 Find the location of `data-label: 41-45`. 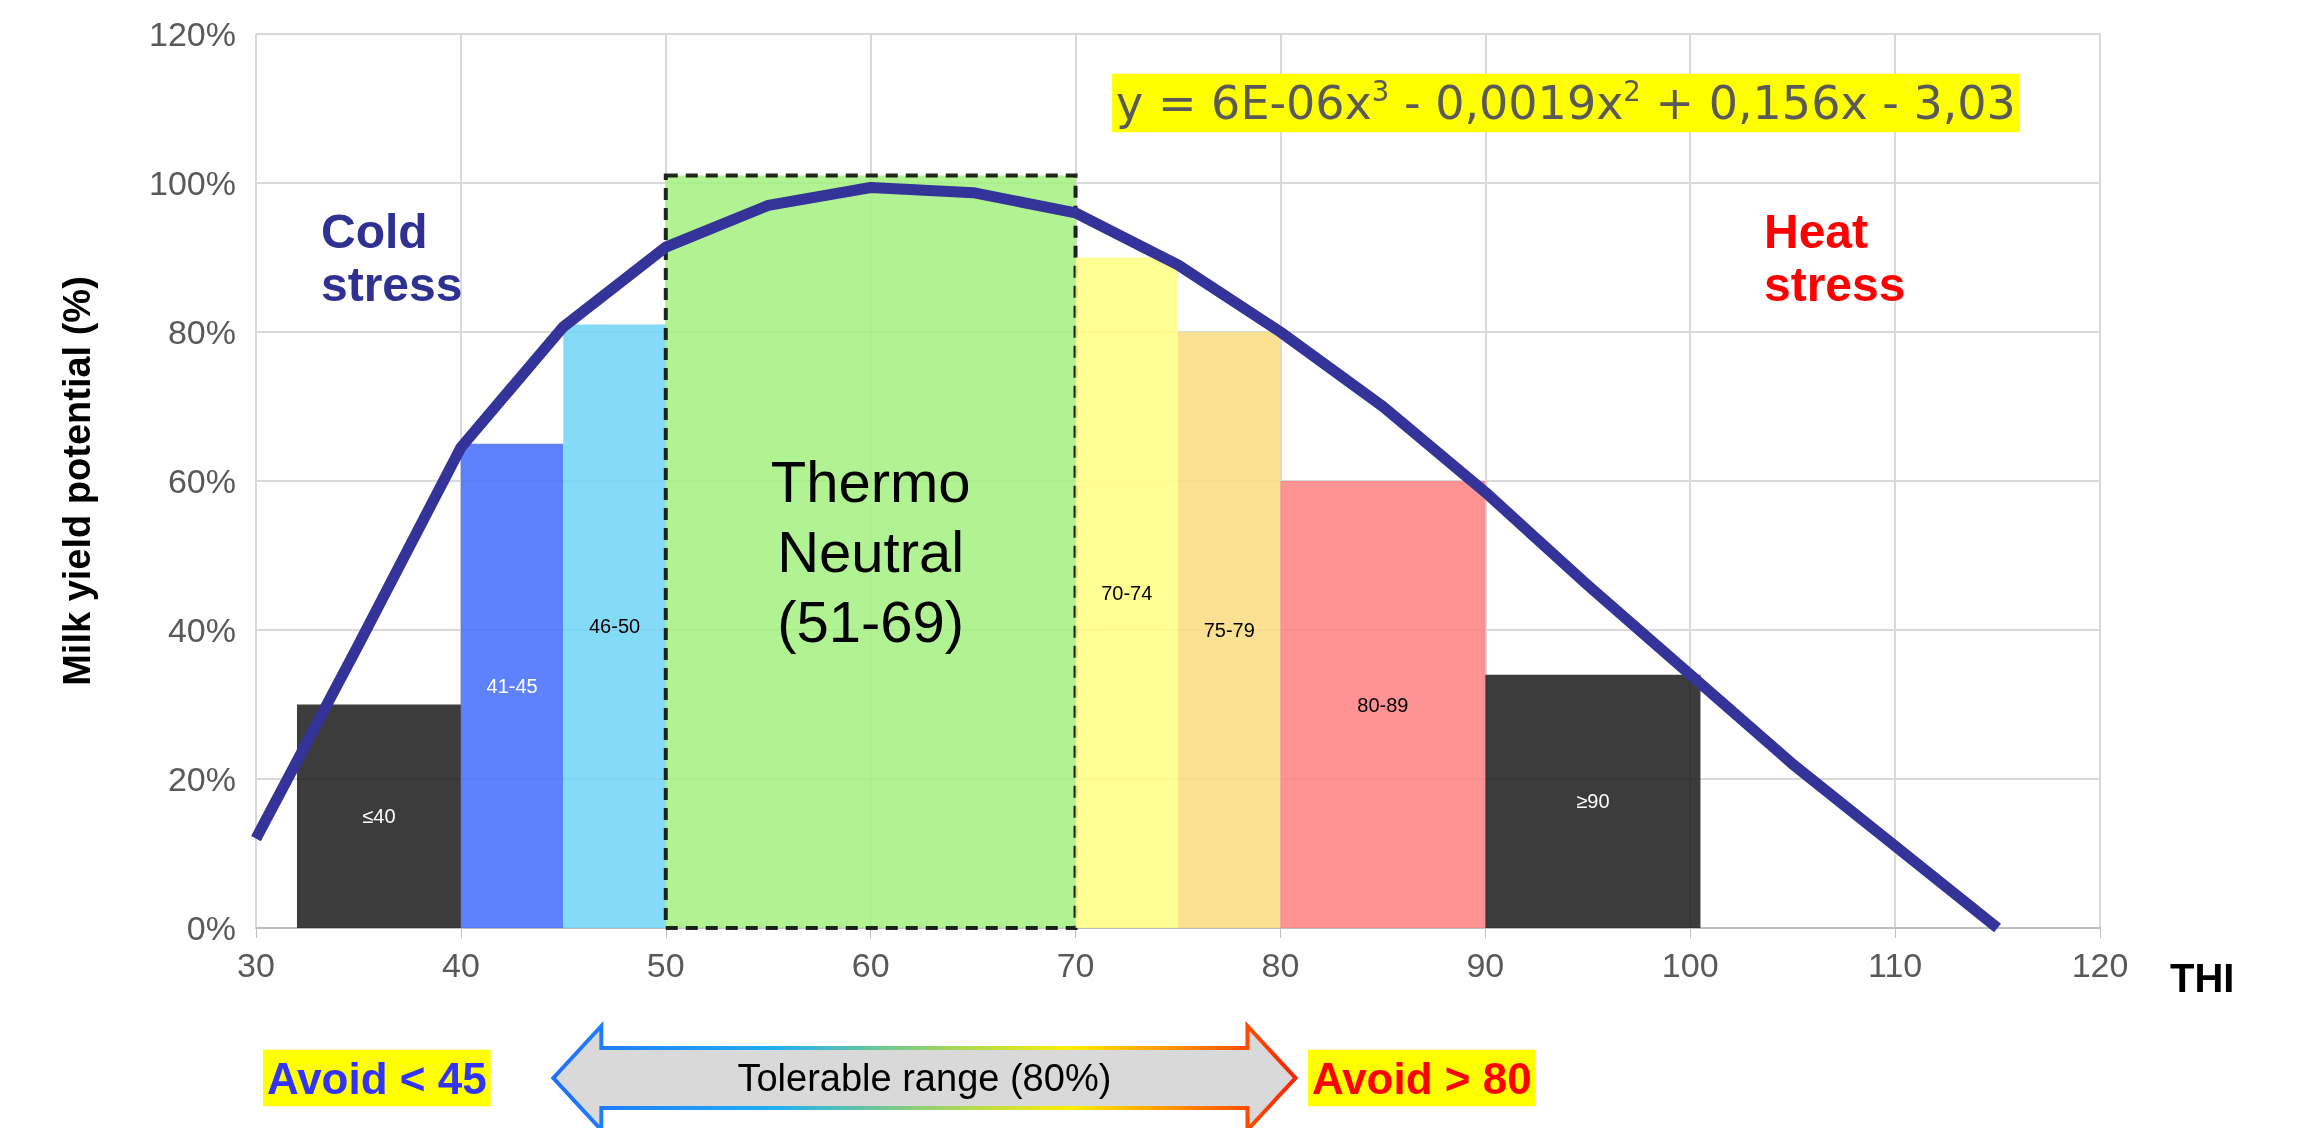

data-label: 41-45 is located at coordinates (512, 685).